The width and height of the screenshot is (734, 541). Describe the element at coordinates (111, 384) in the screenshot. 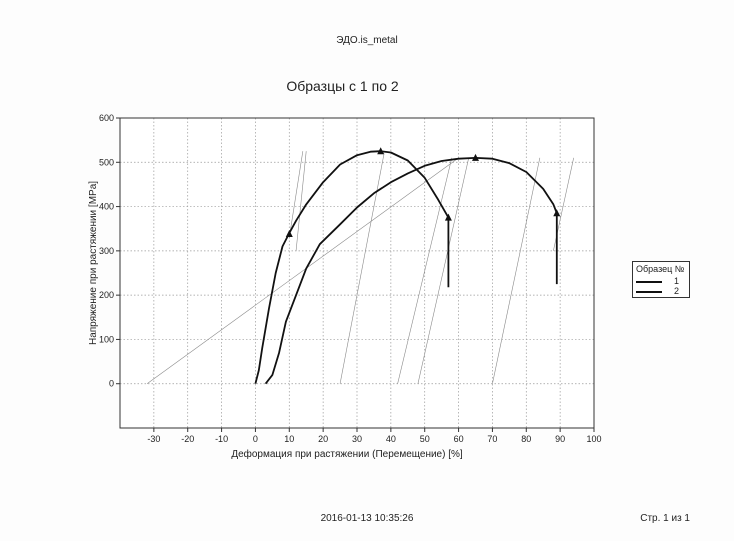

I see `y-tick-label: 0` at that location.